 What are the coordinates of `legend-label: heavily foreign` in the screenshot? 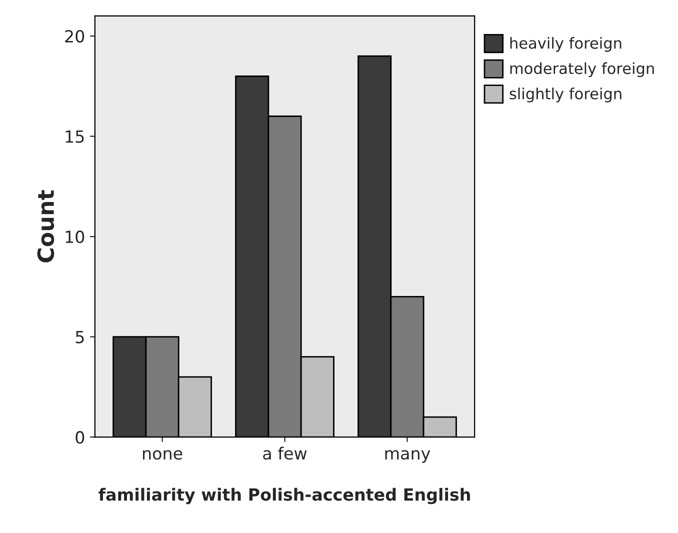 It's located at (566, 44).